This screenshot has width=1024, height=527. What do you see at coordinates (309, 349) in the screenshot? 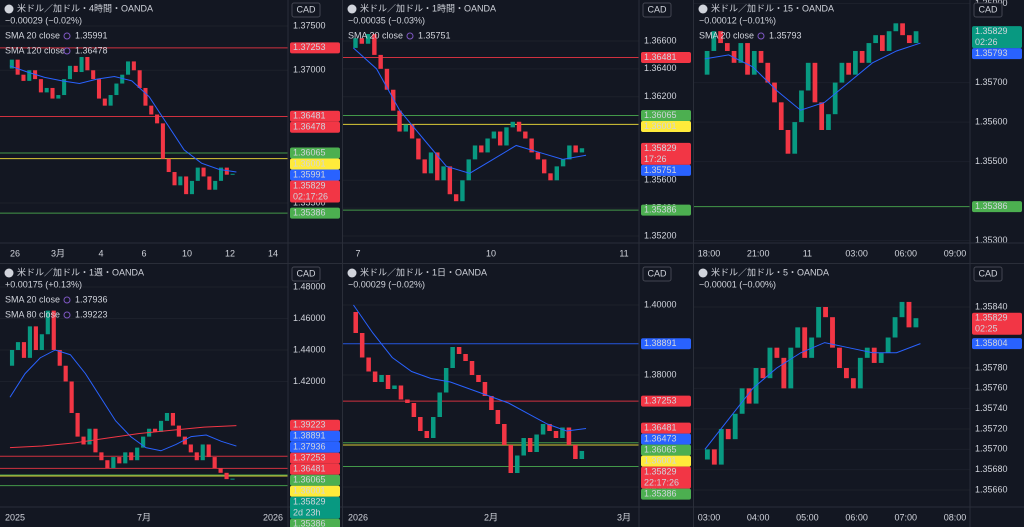
I see `y-tick-label: 1.44000` at bounding box center [309, 349].